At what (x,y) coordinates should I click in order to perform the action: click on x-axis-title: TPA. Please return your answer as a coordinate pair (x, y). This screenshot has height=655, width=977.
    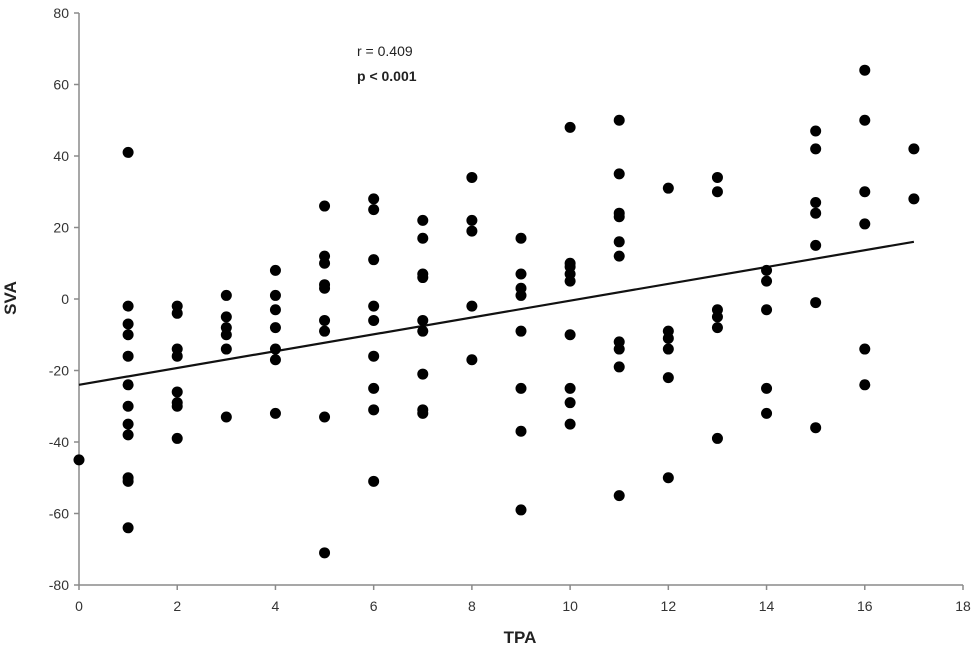
    Looking at the image, I should click on (520, 637).